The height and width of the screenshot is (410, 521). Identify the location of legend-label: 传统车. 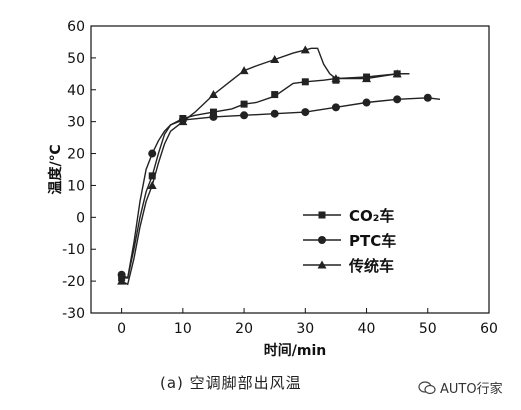
(371, 266).